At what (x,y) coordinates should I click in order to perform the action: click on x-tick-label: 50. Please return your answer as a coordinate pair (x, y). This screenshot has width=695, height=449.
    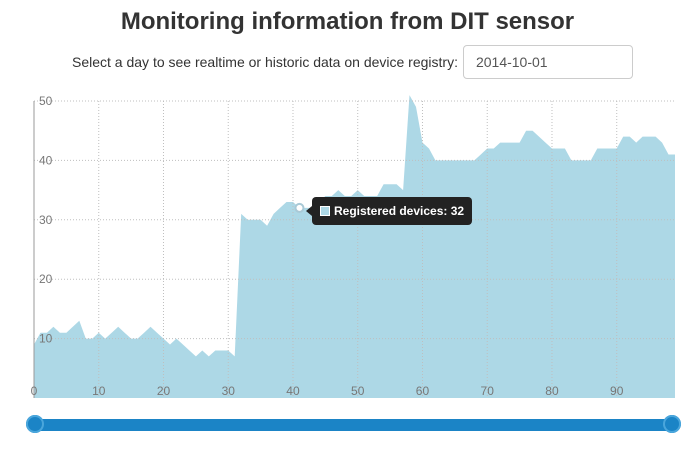
    Looking at the image, I should click on (358, 391).